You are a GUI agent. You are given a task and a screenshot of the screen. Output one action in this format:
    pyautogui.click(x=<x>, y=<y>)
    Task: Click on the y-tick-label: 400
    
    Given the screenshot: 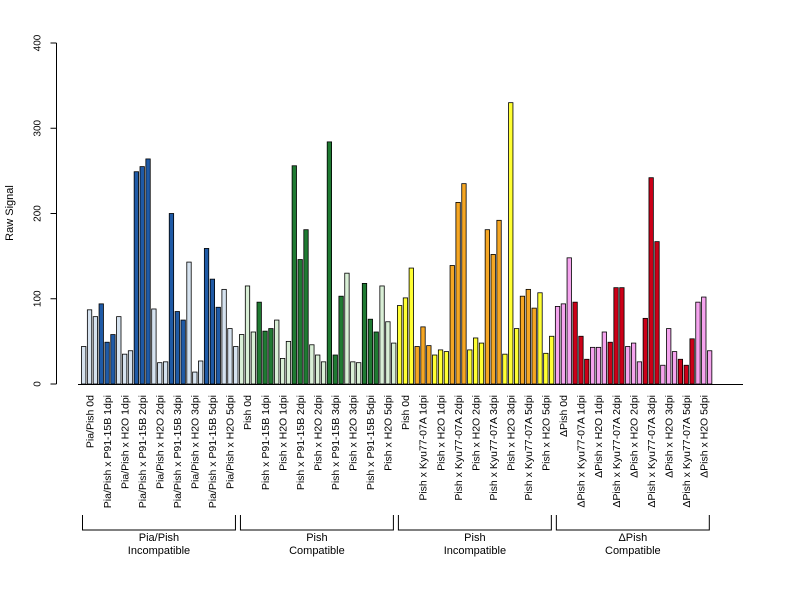 What is the action you would take?
    pyautogui.click(x=38, y=42)
    